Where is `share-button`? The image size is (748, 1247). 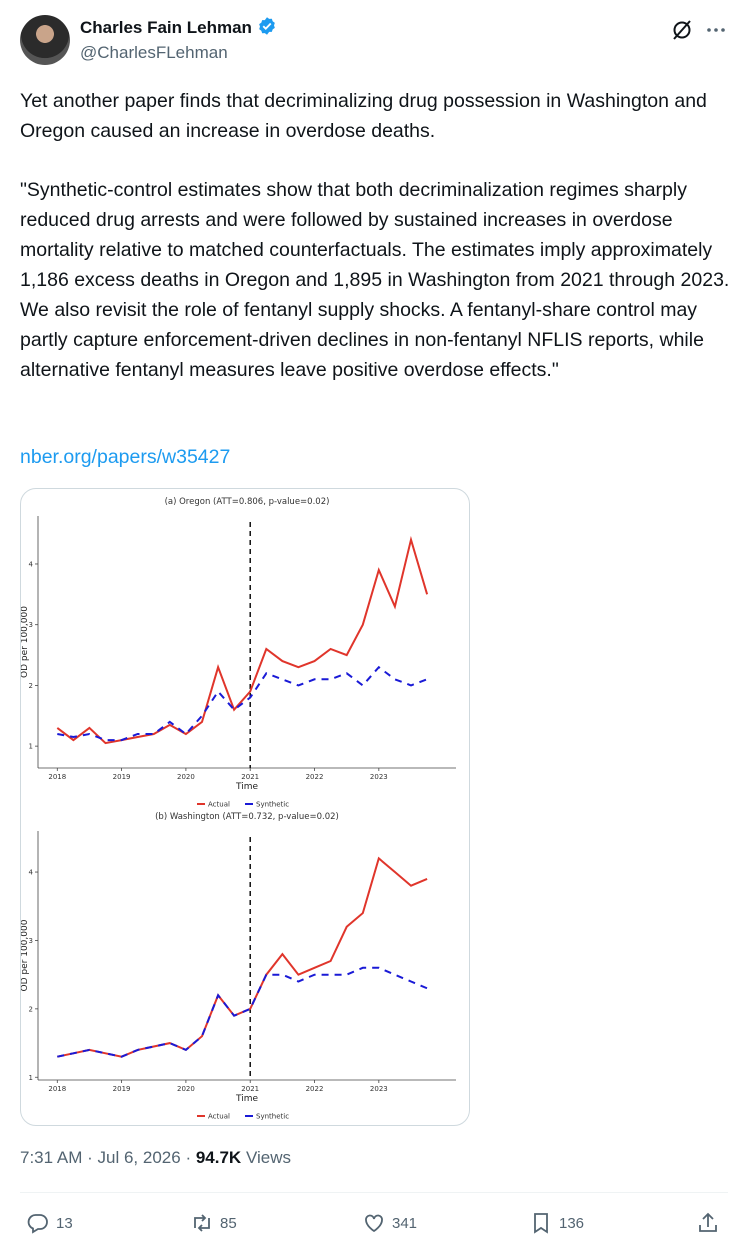
share-button is located at coordinates (708, 1223).